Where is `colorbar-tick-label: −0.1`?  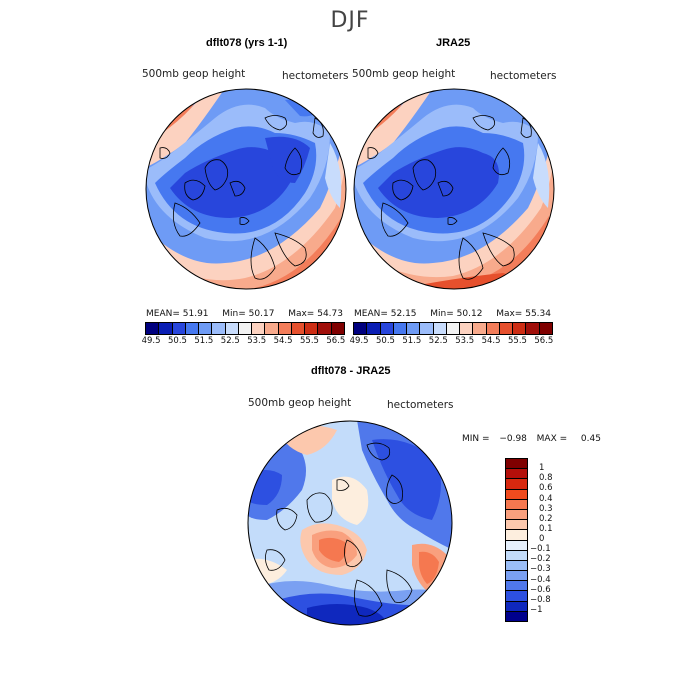 colorbar-tick-label: −0.1 is located at coordinates (540, 549).